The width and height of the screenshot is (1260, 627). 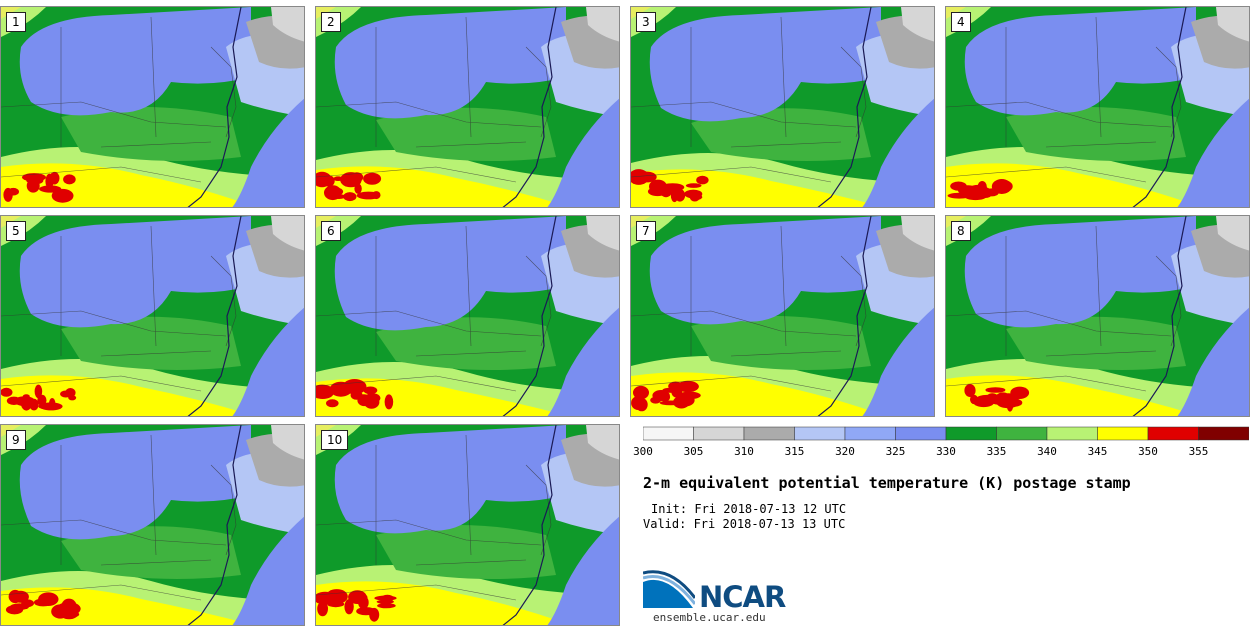 What do you see at coordinates (467, 525) in the screenshot?
I see `map-panel-10: 10` at bounding box center [467, 525].